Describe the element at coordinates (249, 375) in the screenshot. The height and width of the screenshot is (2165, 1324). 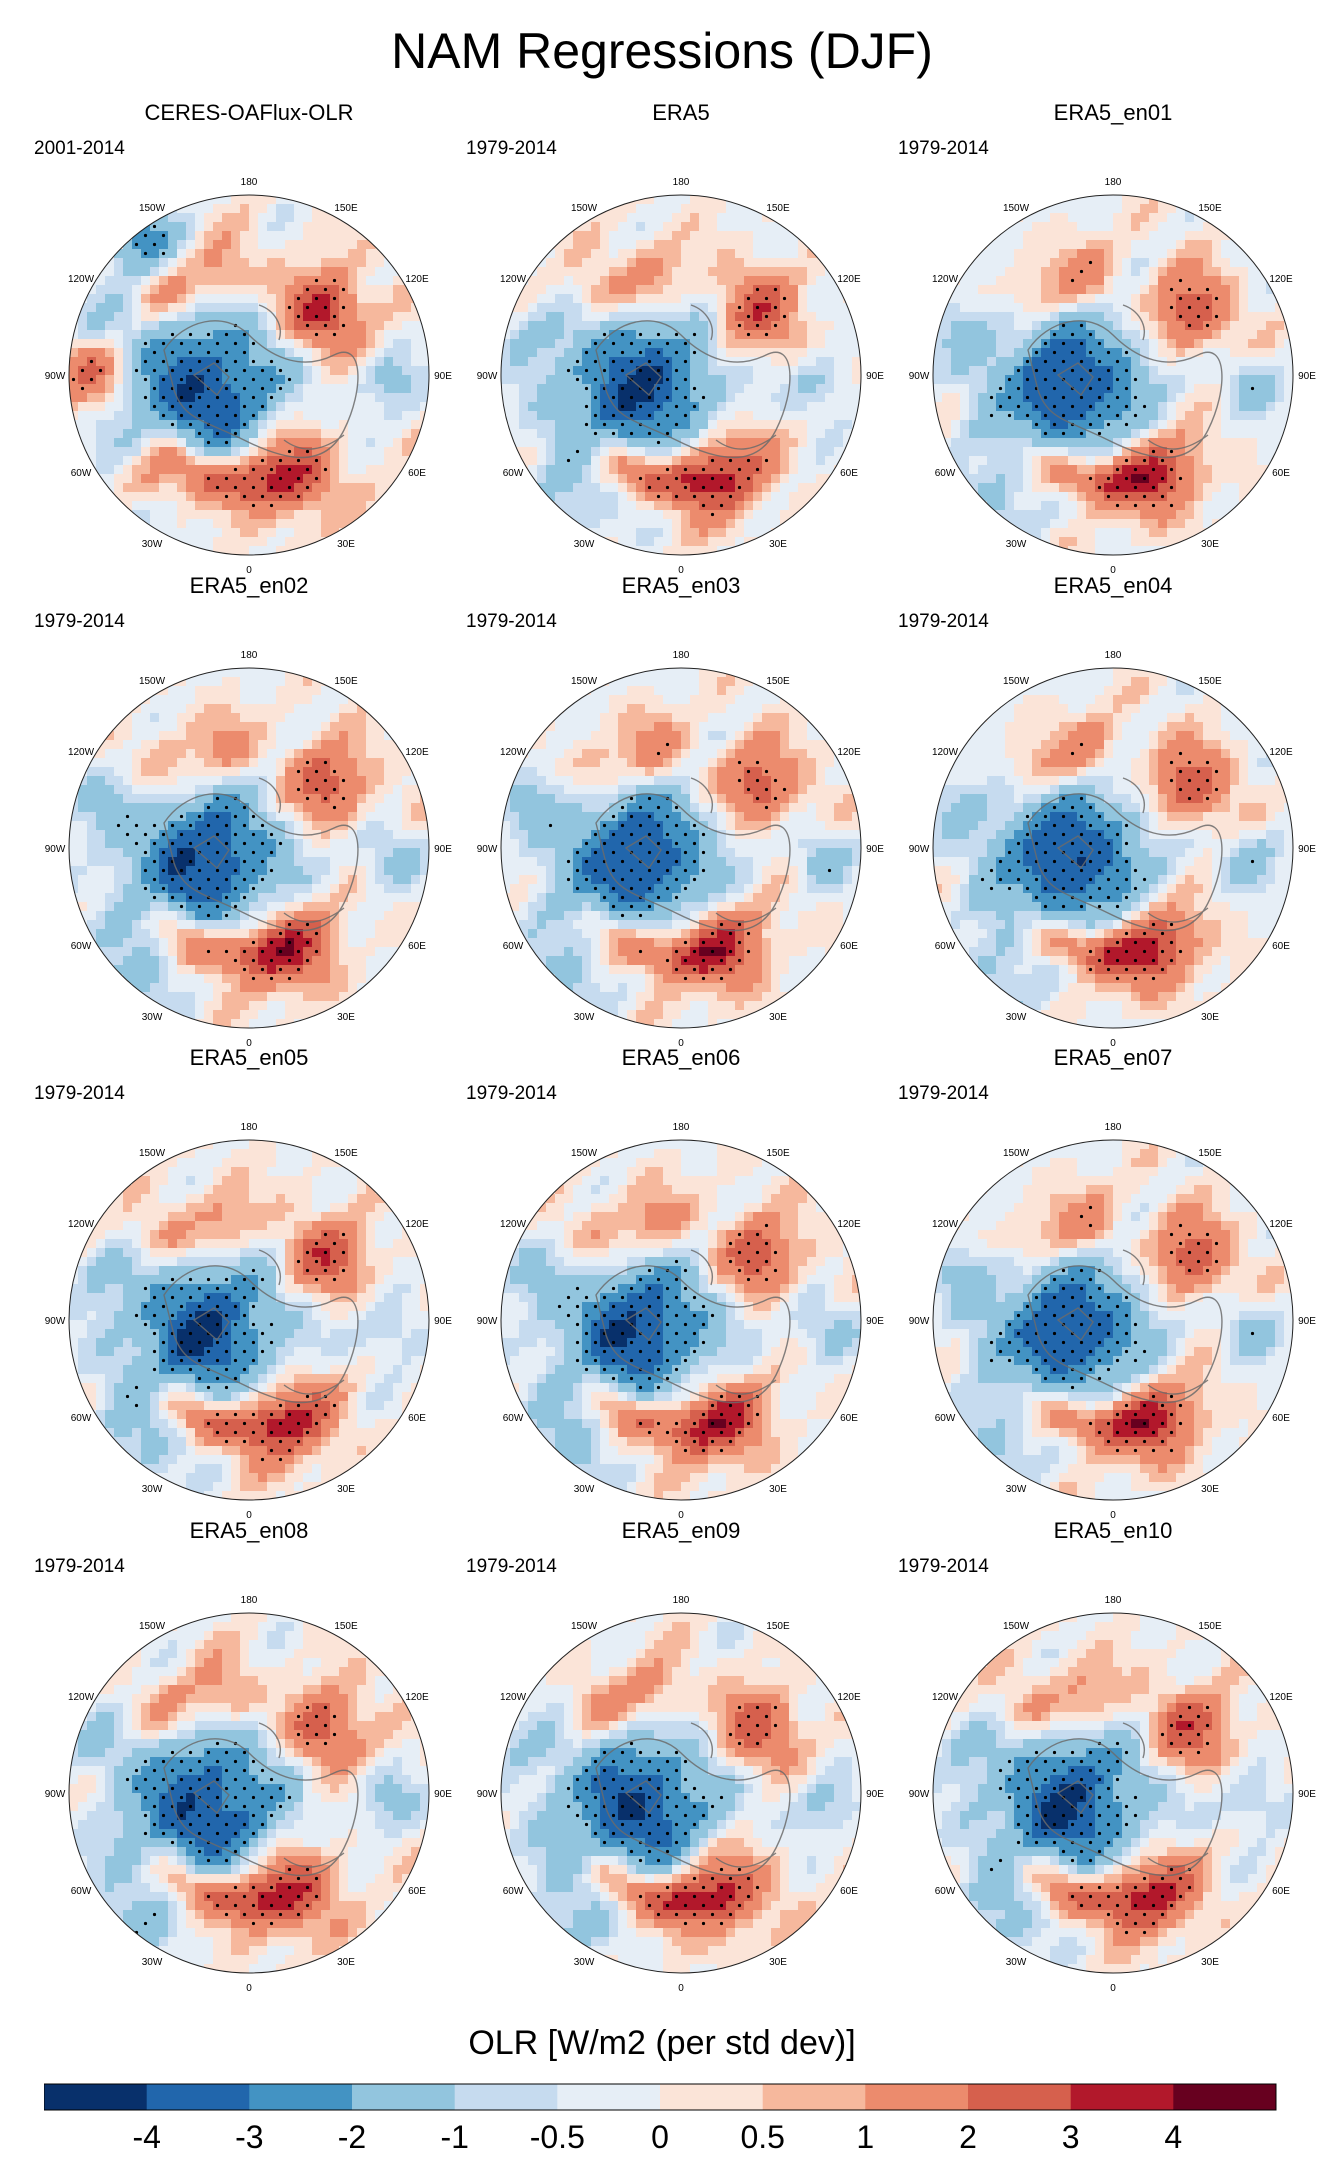
I see `olr-field` at that location.